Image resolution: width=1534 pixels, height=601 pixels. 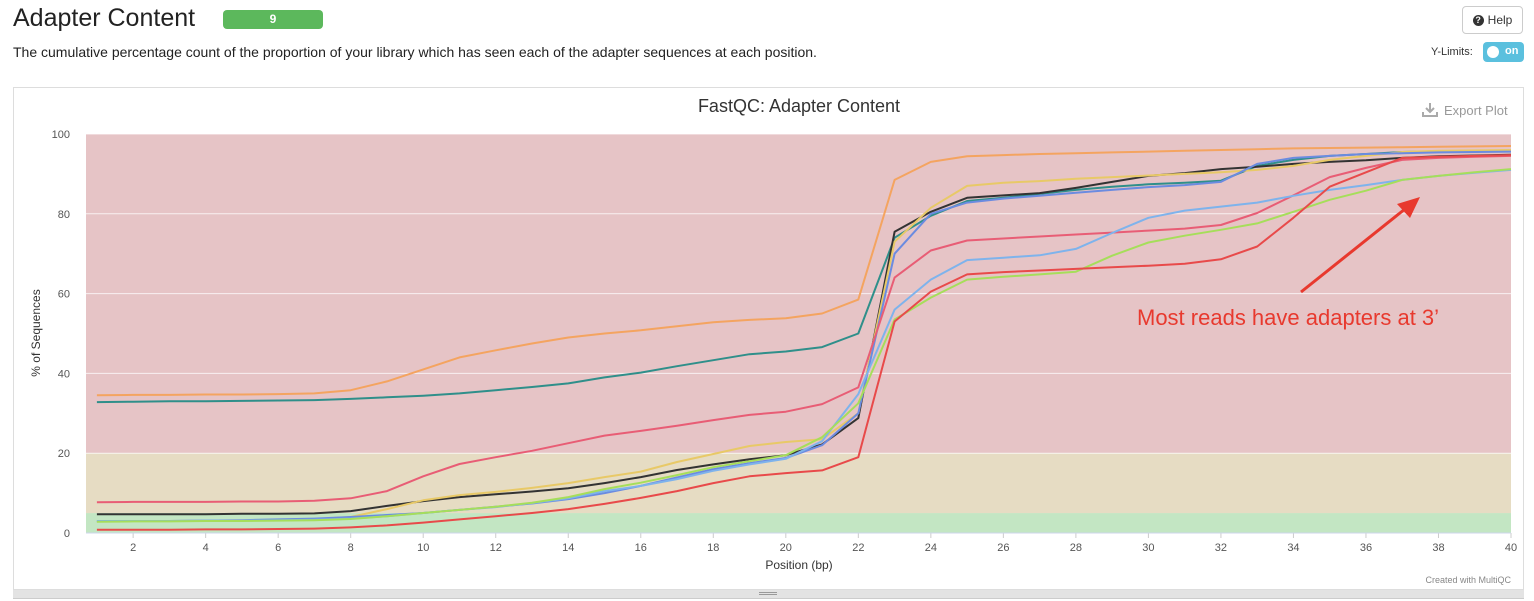 What do you see at coordinates (278, 548) in the screenshot?
I see `x-tick-6: 6` at bounding box center [278, 548].